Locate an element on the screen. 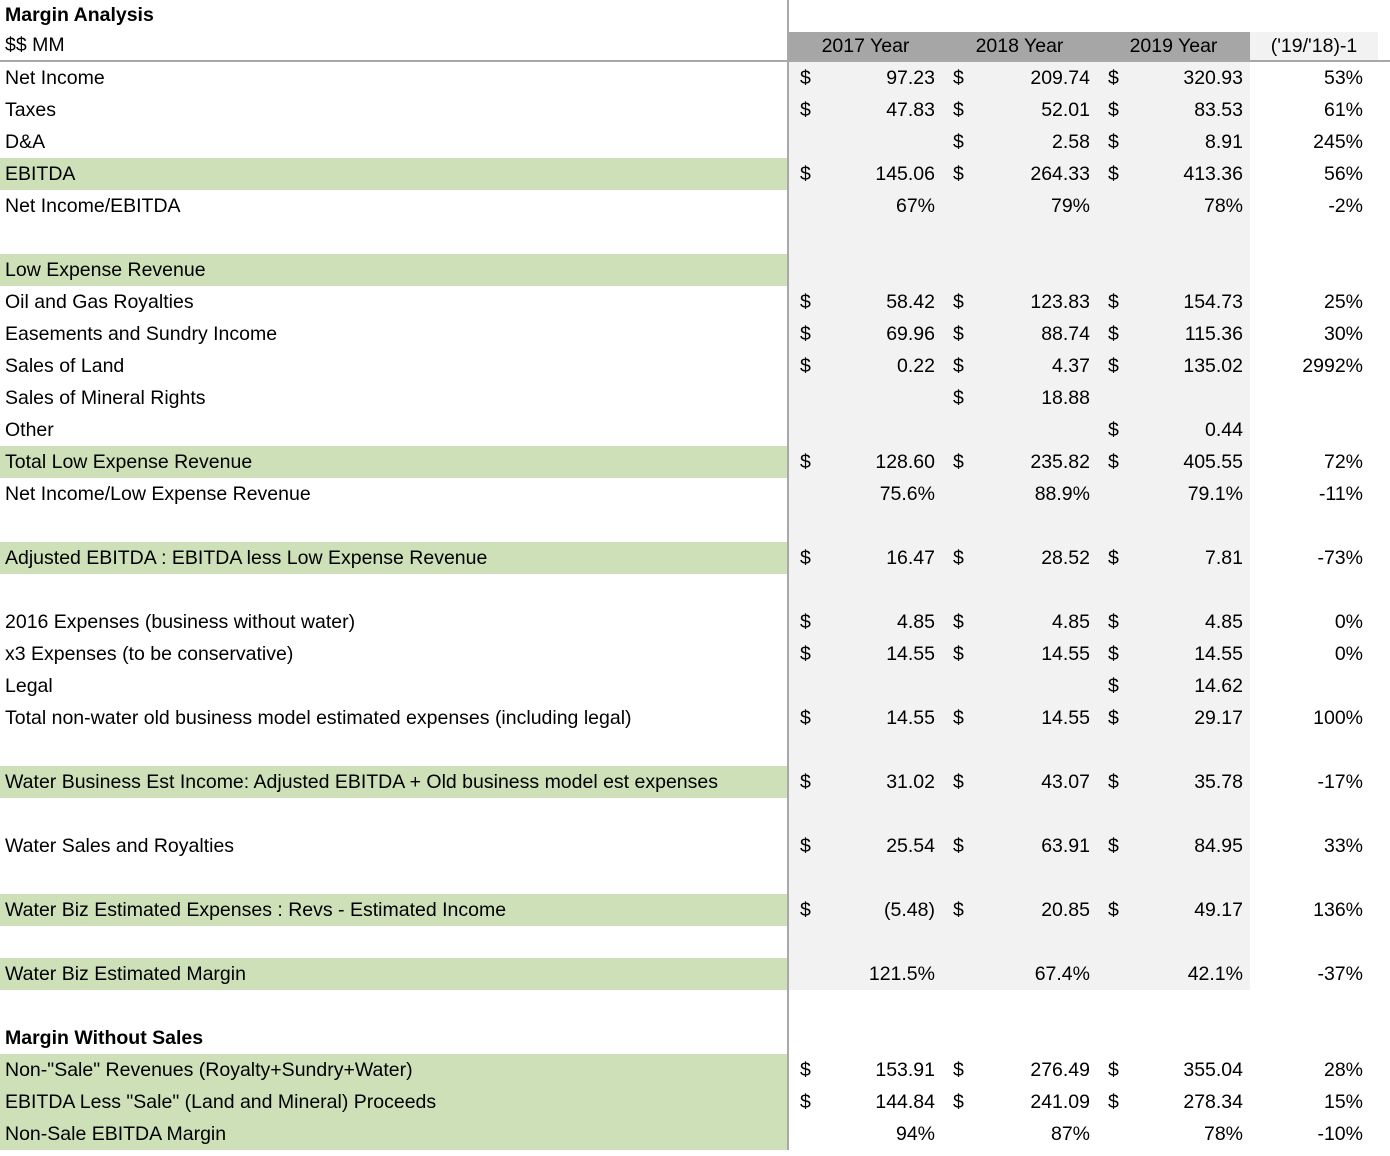 This screenshot has height=1156, width=1390. row-label: 2016 Expenses (business without water) is located at coordinates (180, 622).